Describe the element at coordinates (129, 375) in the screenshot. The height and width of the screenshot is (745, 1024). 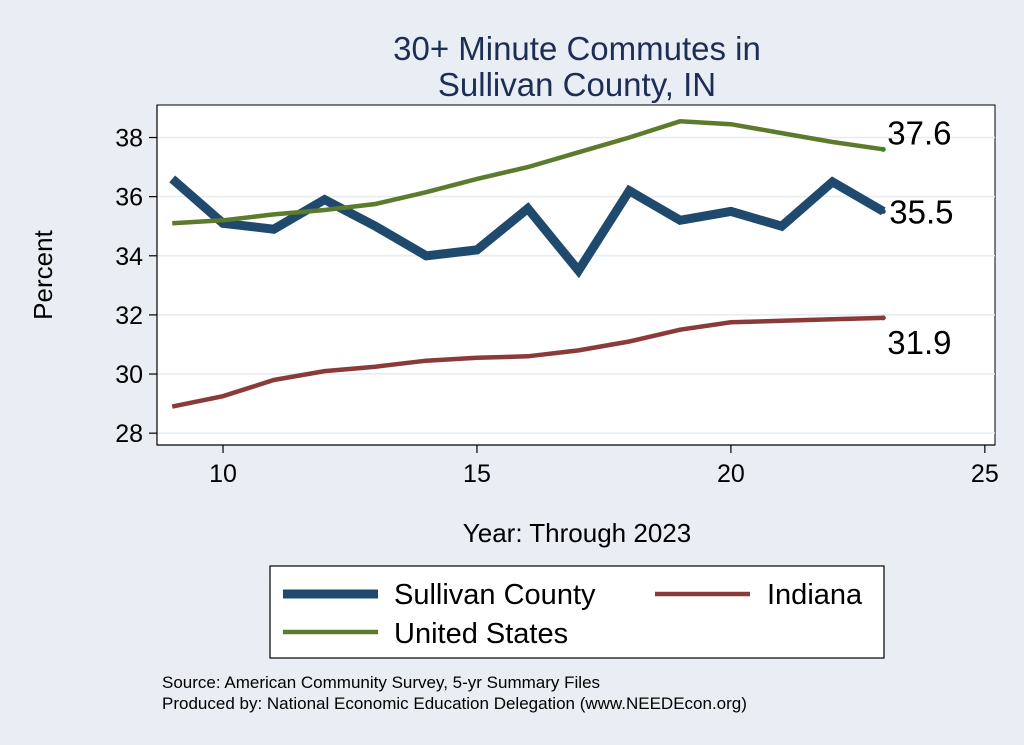
I see `y-tick-label-30: 30` at that location.